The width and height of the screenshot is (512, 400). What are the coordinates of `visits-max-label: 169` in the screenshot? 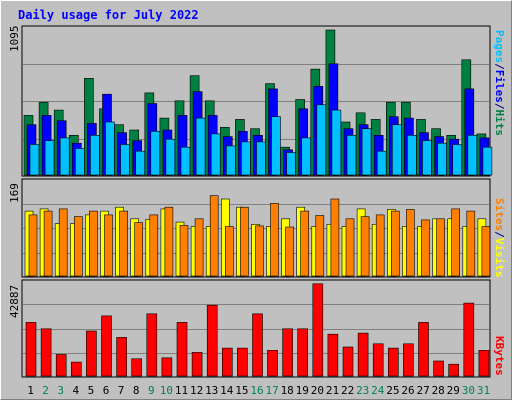 It's located at (14, 193).